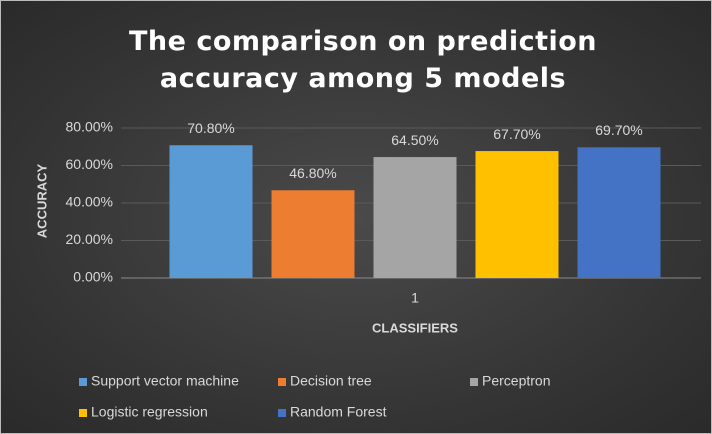  Describe the element at coordinates (414, 140) in the screenshot. I see `value-label: 64.50%` at that location.